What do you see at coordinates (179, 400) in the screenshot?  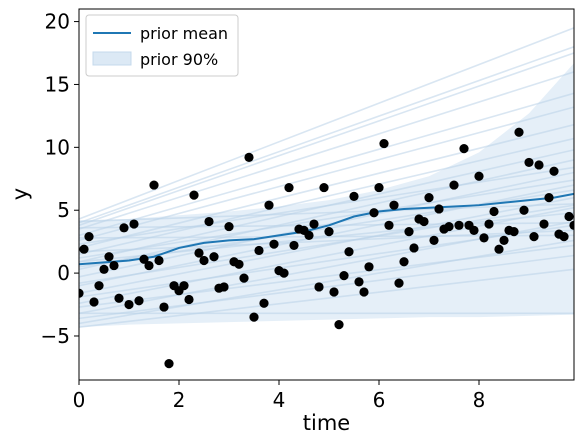 I see `x-tick-label: 2` at bounding box center [179, 400].